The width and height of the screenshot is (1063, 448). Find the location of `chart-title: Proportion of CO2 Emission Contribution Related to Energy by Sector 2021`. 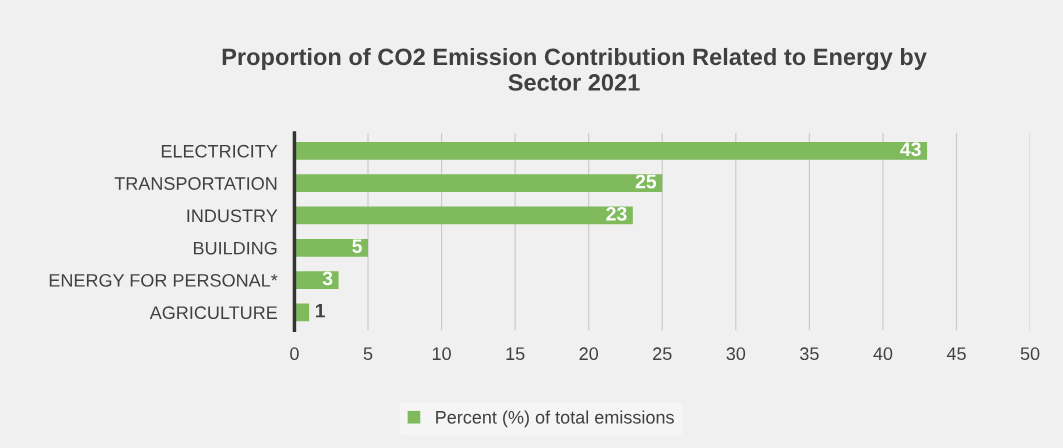

chart-title: Proportion of CO2 Emission Contribution Related to Energy by Sector 2021 is located at coordinates (574, 69).